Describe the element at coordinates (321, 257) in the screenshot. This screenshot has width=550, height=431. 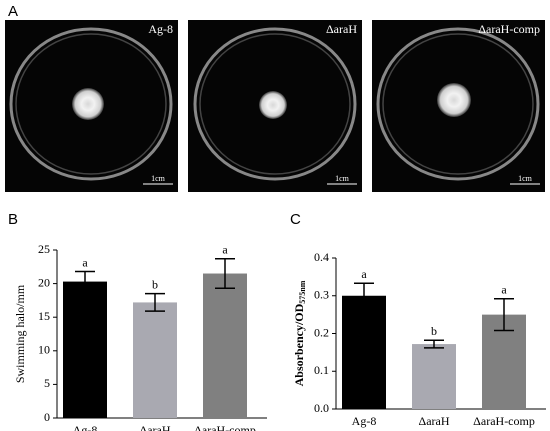
I see `y-tick-label: 0.4` at that location.